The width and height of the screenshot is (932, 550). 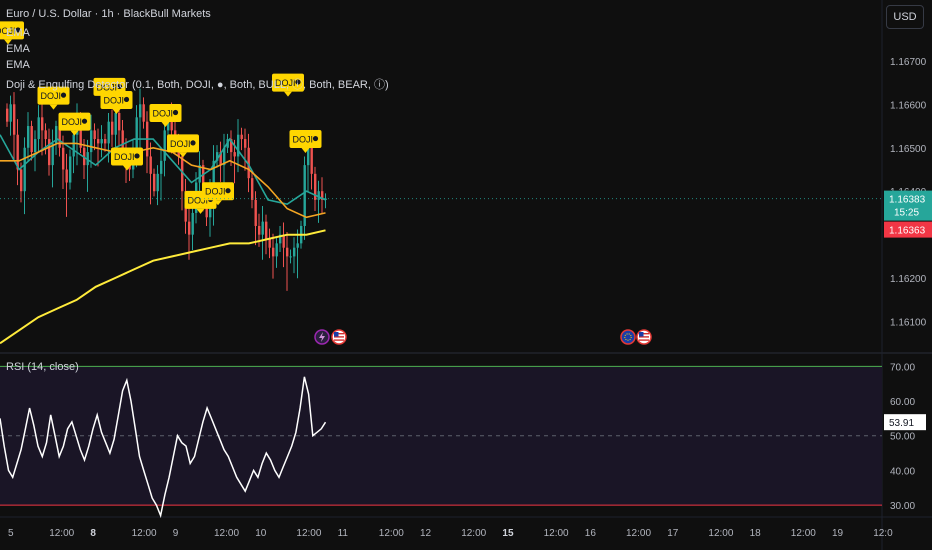 What do you see at coordinates (908, 62) in the screenshot?
I see `price-tick-label: 1.16700` at bounding box center [908, 62].